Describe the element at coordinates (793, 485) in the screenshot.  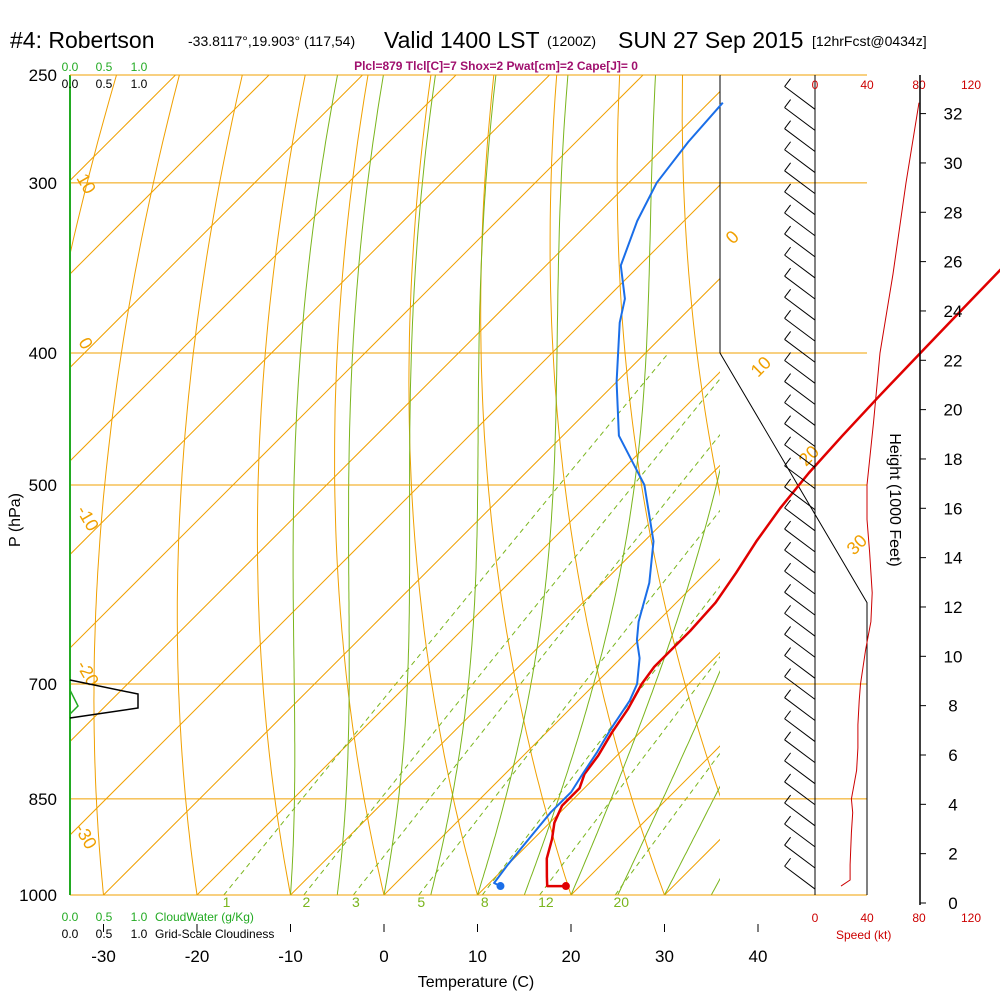
I see `skew-boundary-line` at that location.